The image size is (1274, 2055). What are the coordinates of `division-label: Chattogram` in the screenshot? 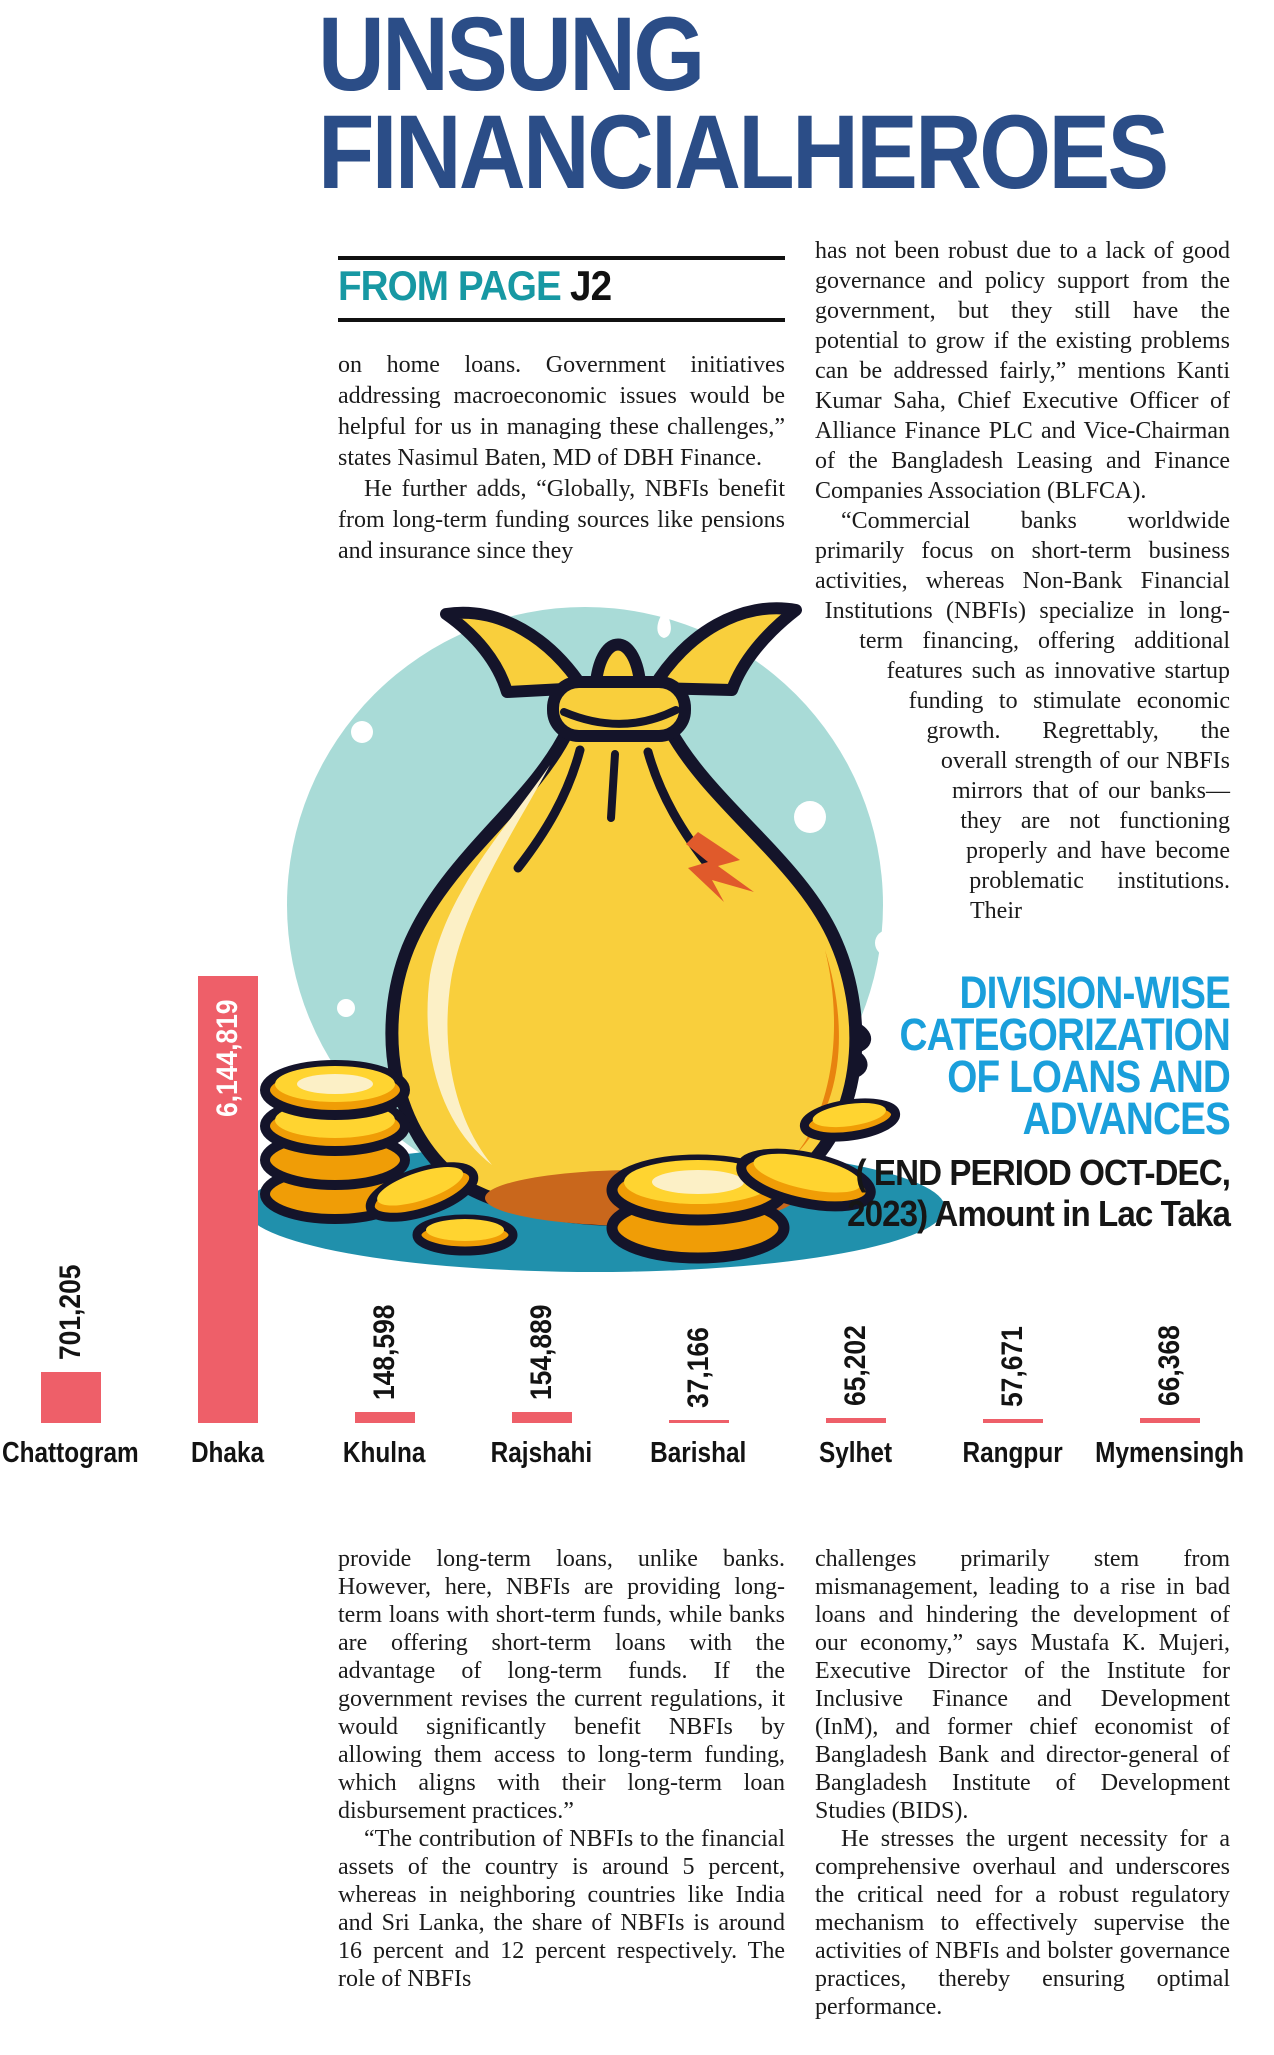 It's located at (70, 1453).